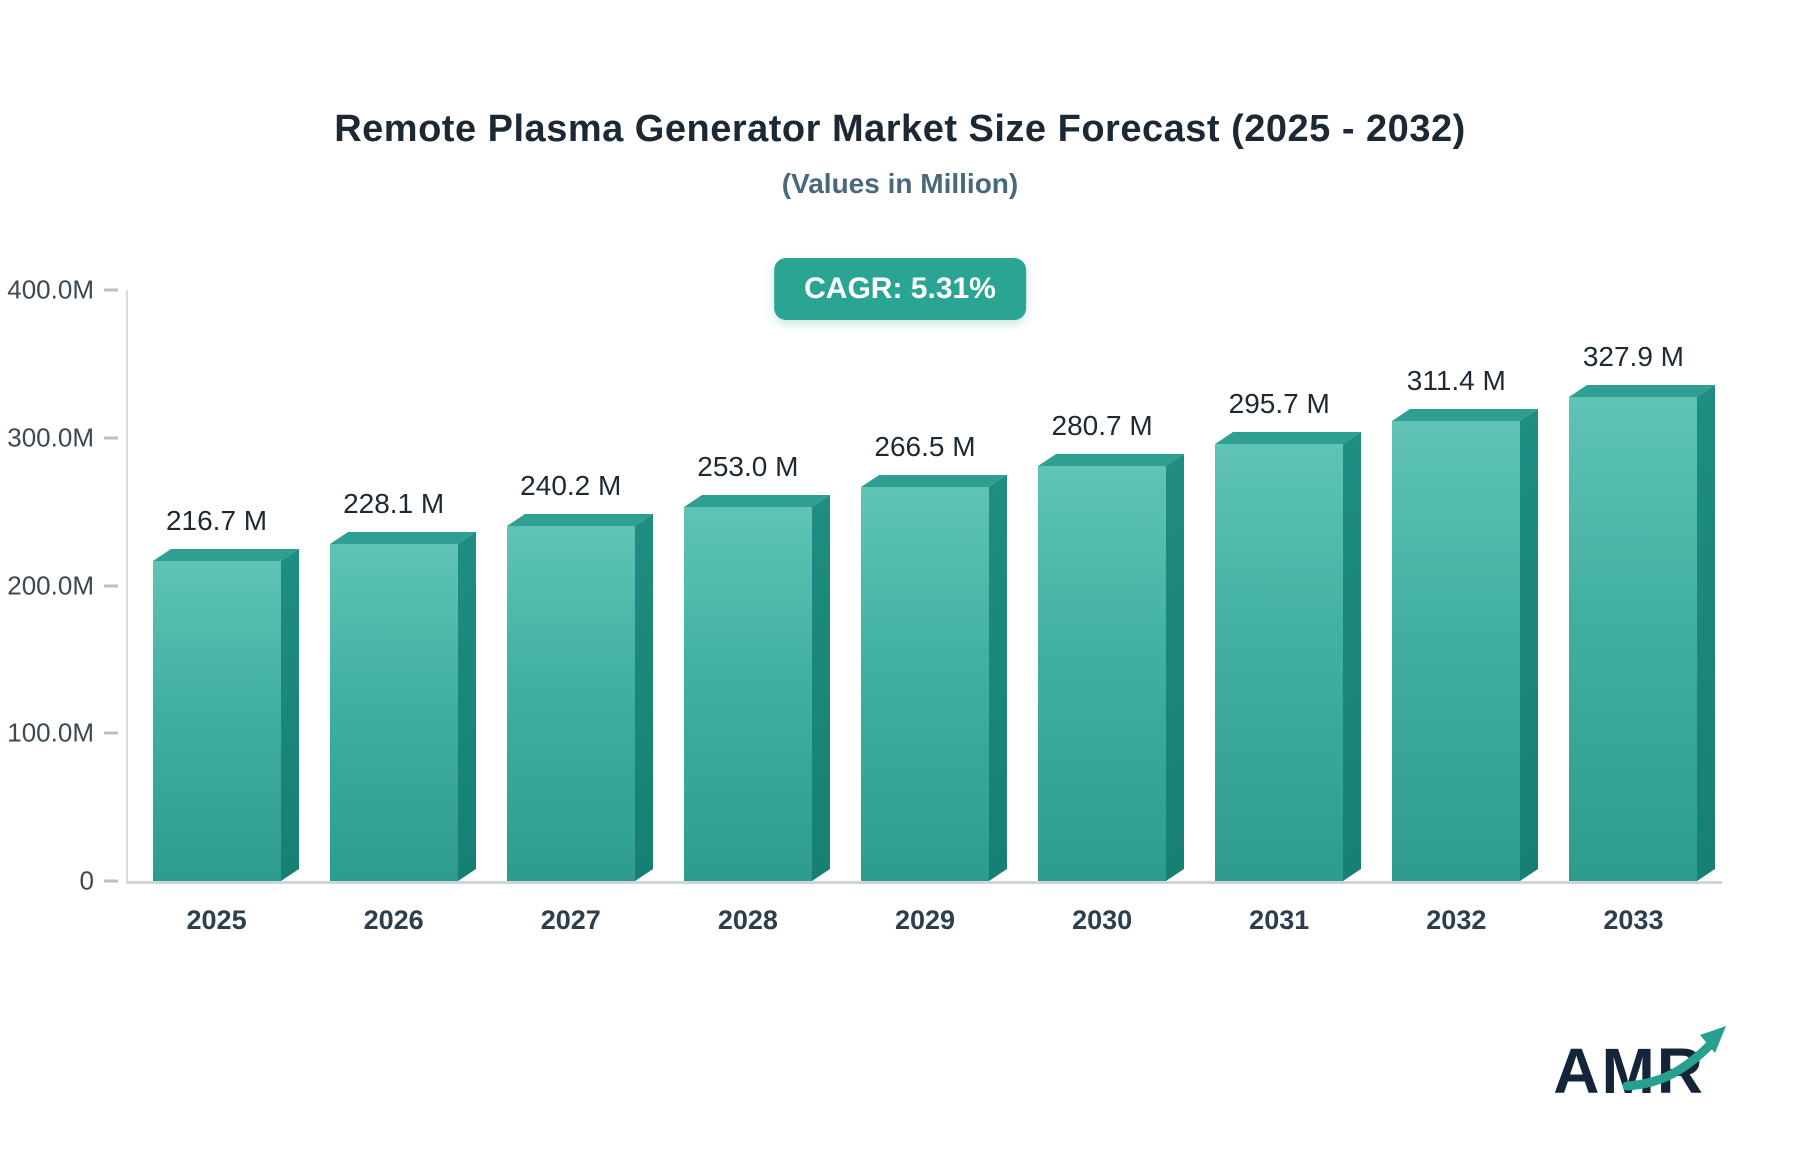 Image resolution: width=1800 pixels, height=1156 pixels. What do you see at coordinates (1633, 920) in the screenshot?
I see `x-axis-label: 2033` at bounding box center [1633, 920].